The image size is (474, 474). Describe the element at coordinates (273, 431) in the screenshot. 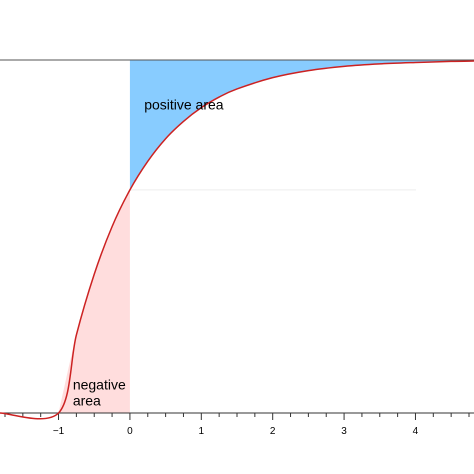

I see `x-tick-label: 2` at that location.